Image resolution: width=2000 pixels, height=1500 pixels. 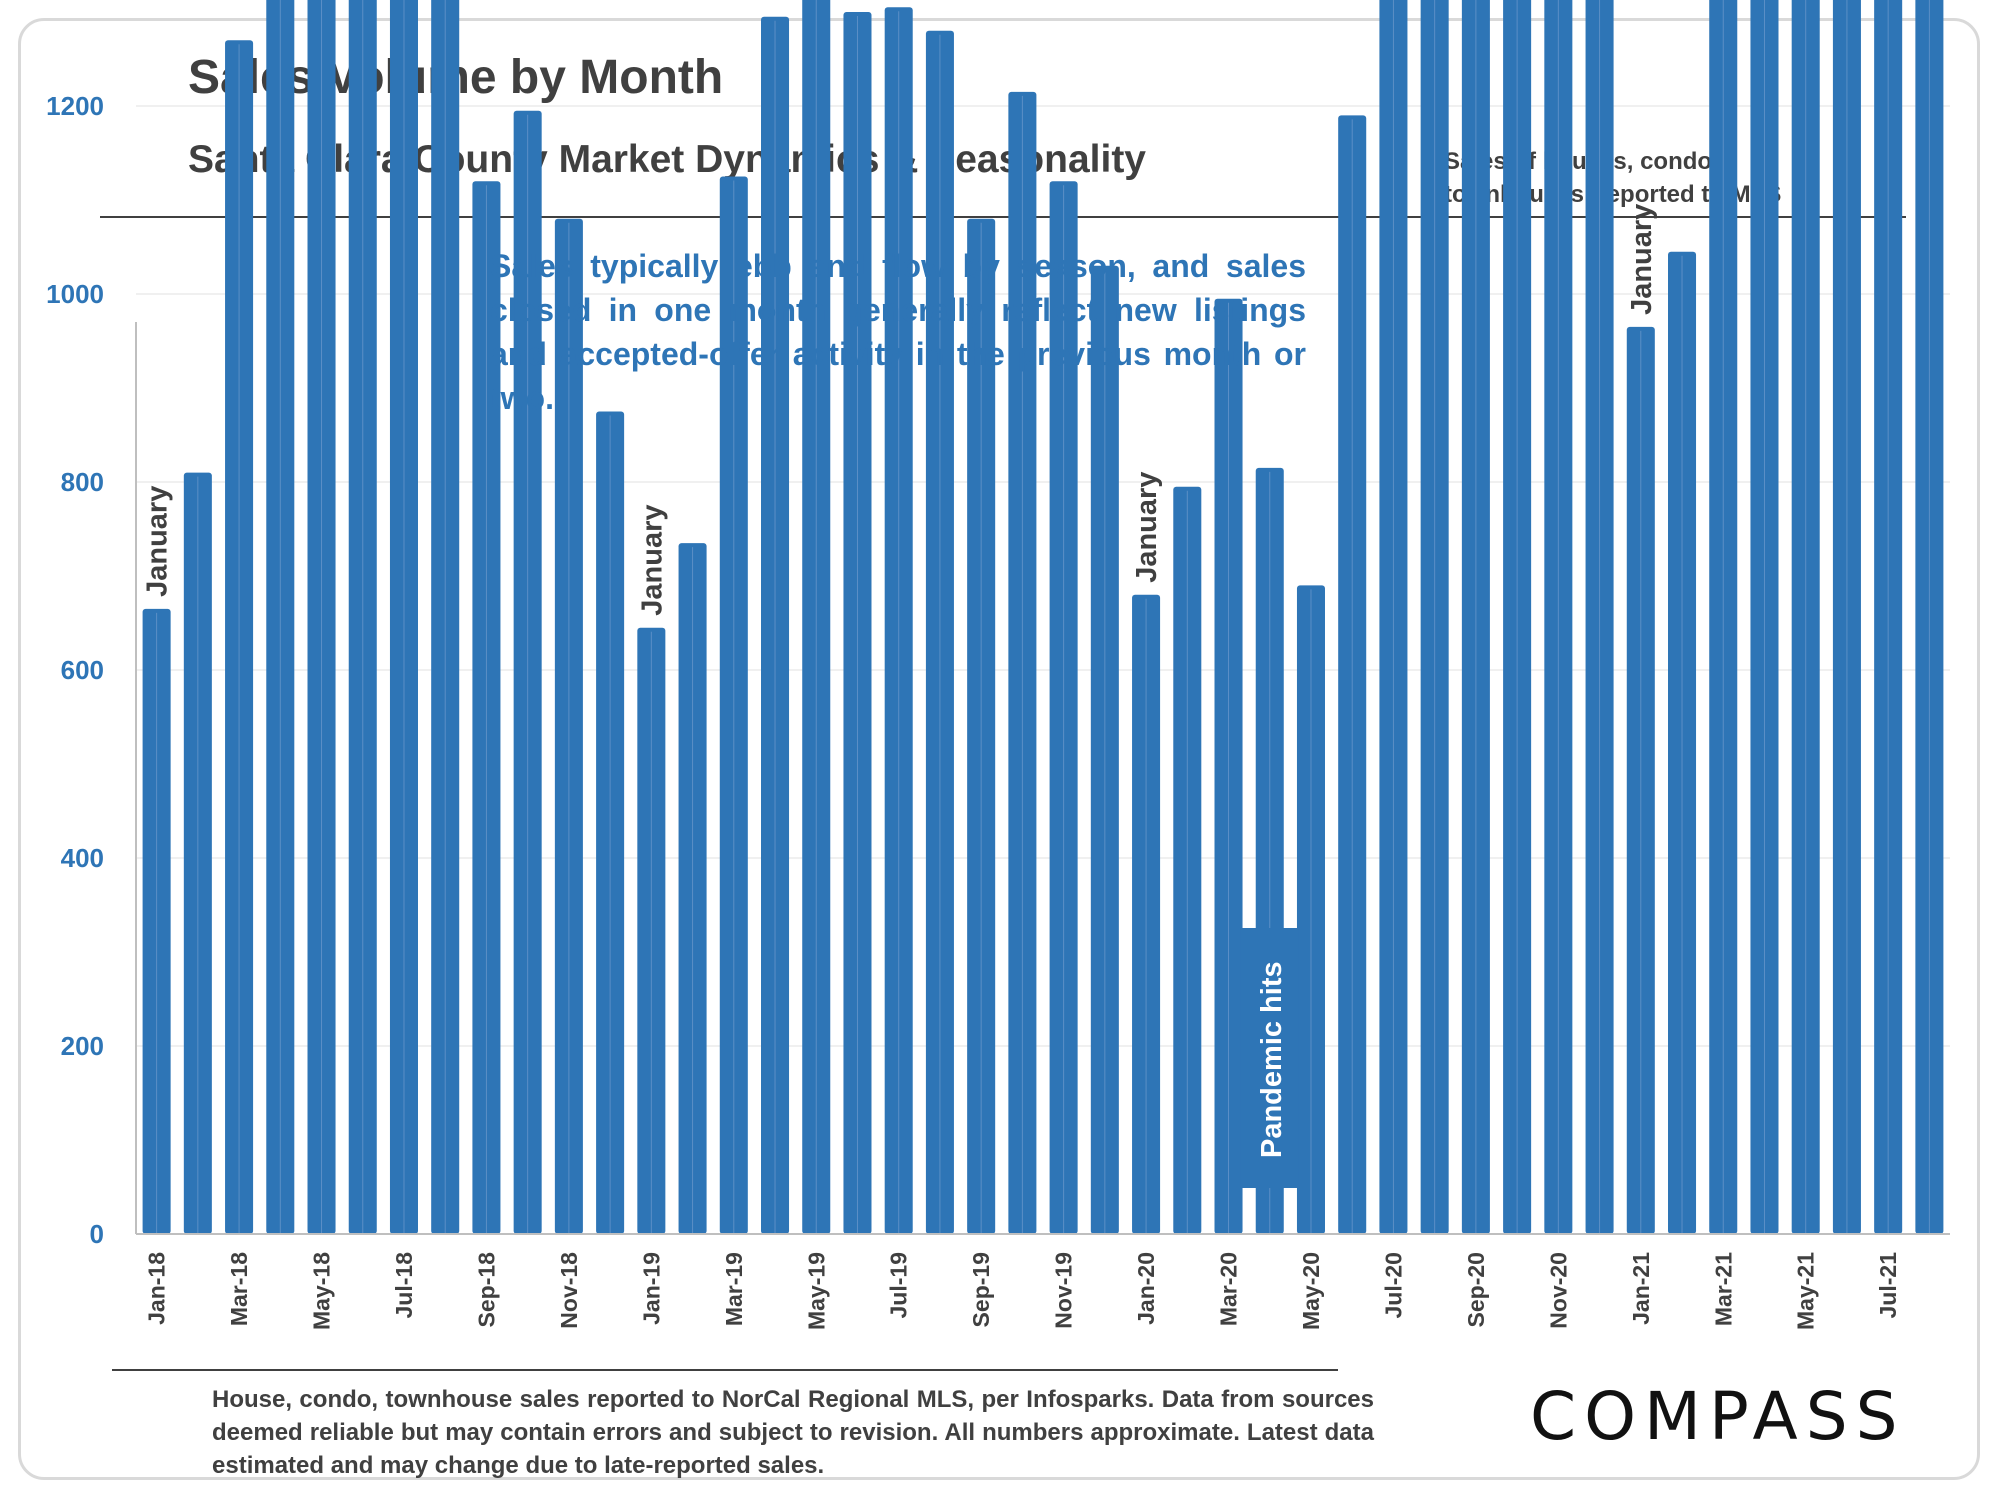 I want to click on compass-logo: COMPASS, so click(x=1718, y=1416).